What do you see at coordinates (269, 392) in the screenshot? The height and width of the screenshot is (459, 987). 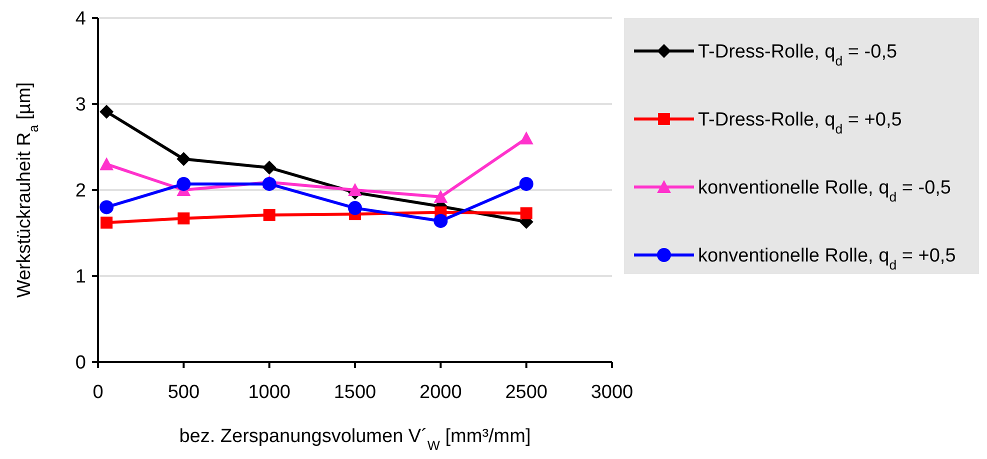 I see `x-tick-label: 1000` at bounding box center [269, 392].